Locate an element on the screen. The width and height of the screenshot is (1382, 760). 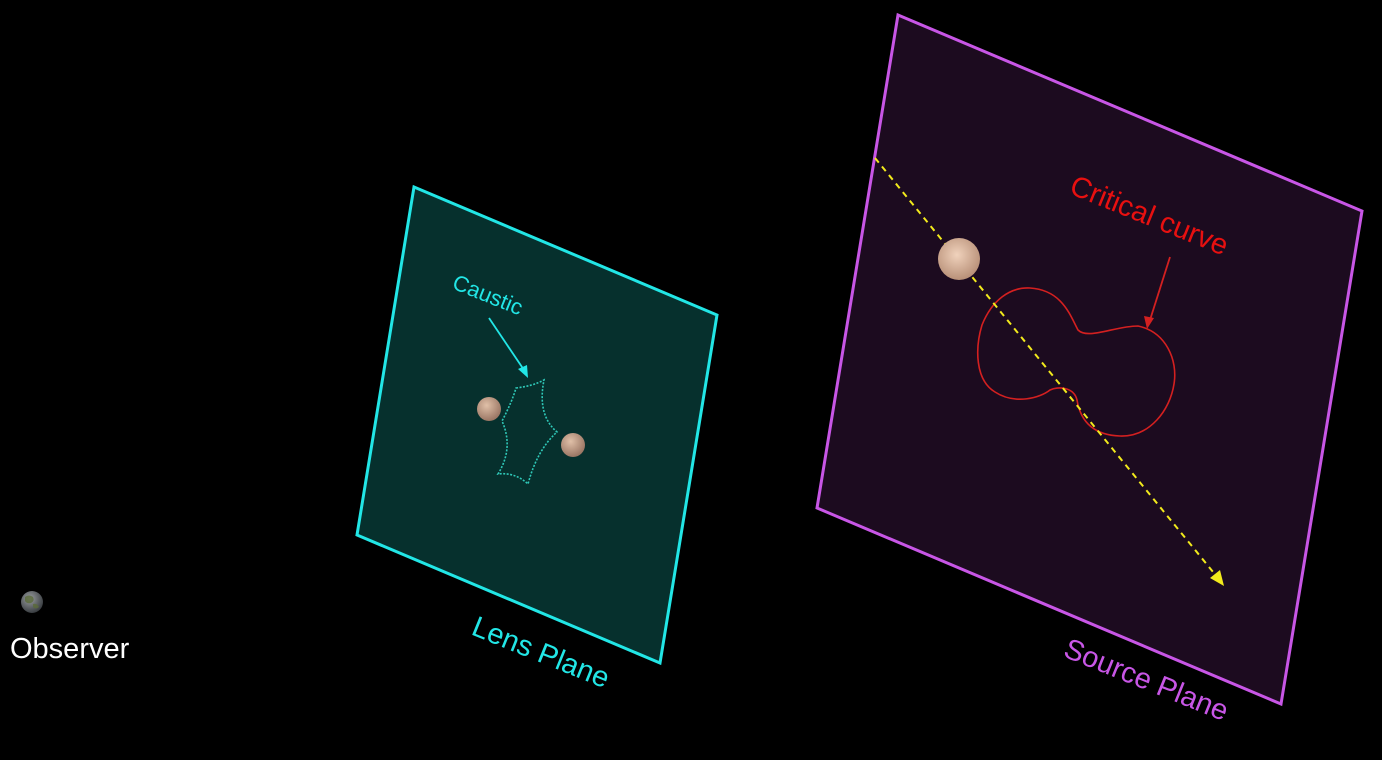
source-body is located at coordinates (959, 259).